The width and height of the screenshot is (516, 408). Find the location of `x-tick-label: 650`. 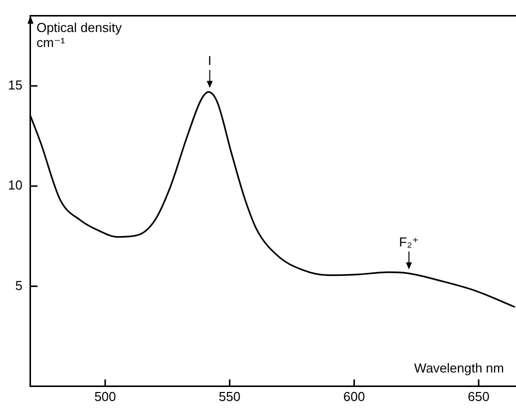

x-tick-label: 650 is located at coordinates (479, 396).